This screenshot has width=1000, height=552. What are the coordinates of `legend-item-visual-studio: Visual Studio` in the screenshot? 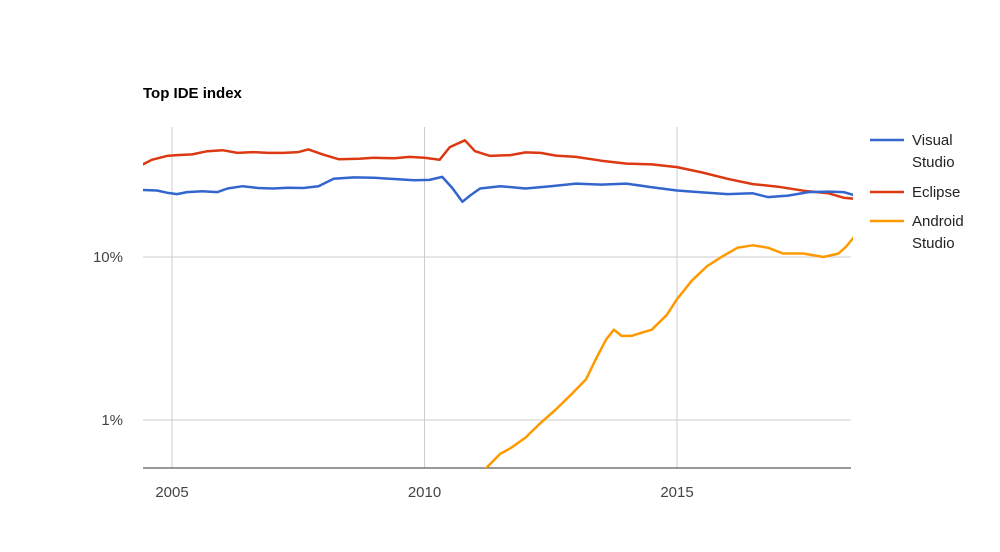 It's located at (912, 151).